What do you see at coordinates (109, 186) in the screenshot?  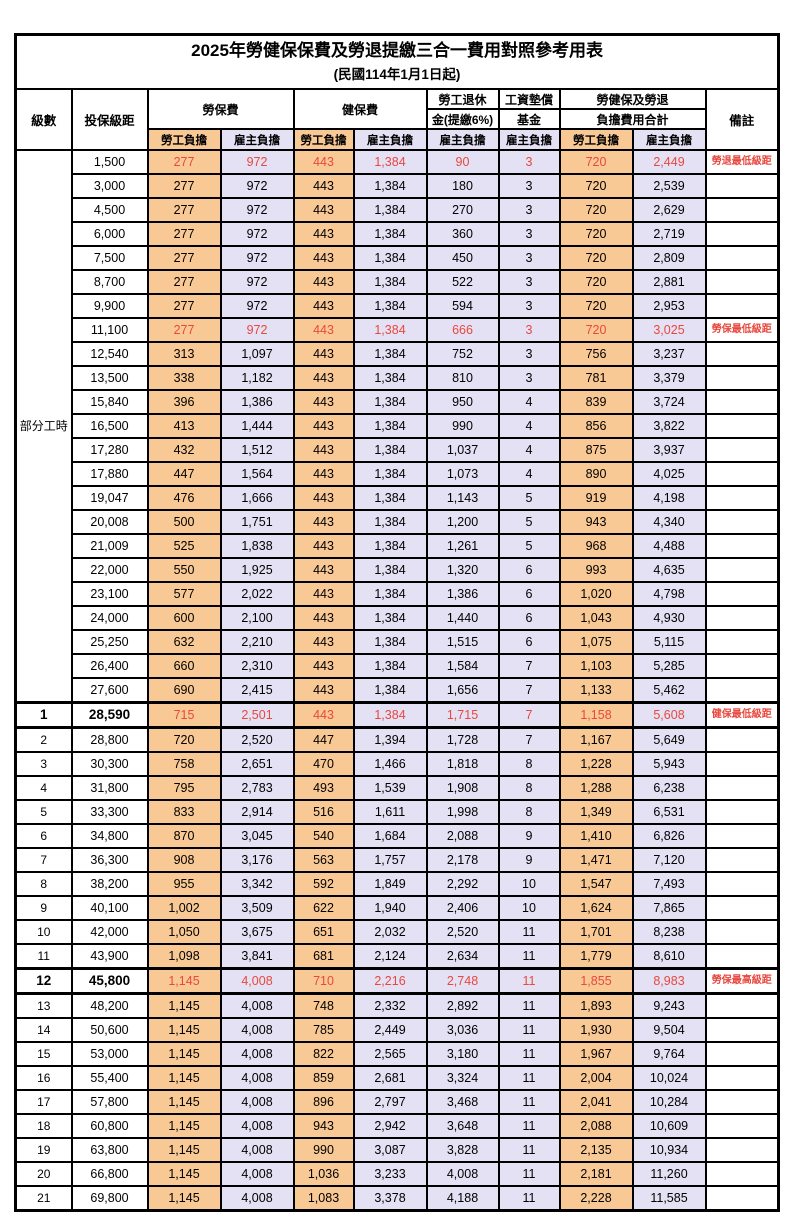 I see `bracket-cell: 3,000` at bounding box center [109, 186].